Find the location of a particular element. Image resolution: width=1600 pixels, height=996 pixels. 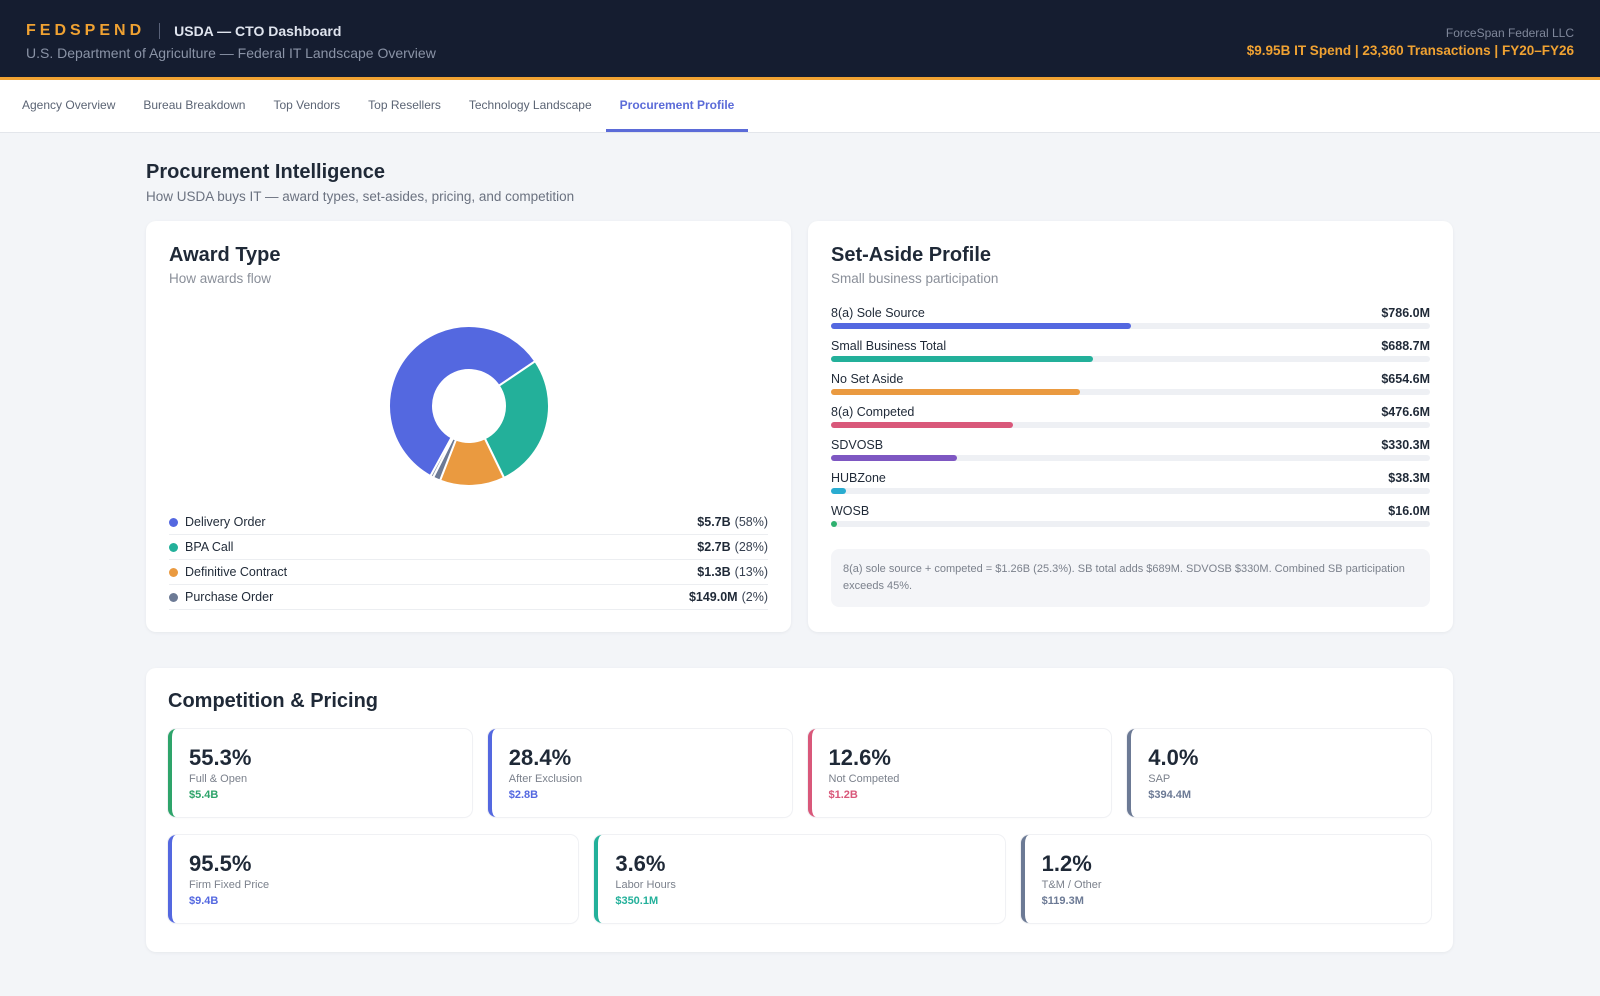

kpi-after-exclusion: 28.4% After Exclusion $2.8B is located at coordinates (639, 773).